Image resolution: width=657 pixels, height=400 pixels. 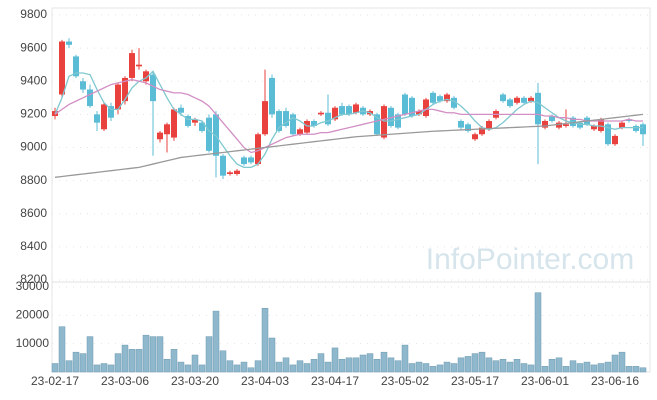 I want to click on x-tick-label: 23-02-17, so click(x=55, y=381).